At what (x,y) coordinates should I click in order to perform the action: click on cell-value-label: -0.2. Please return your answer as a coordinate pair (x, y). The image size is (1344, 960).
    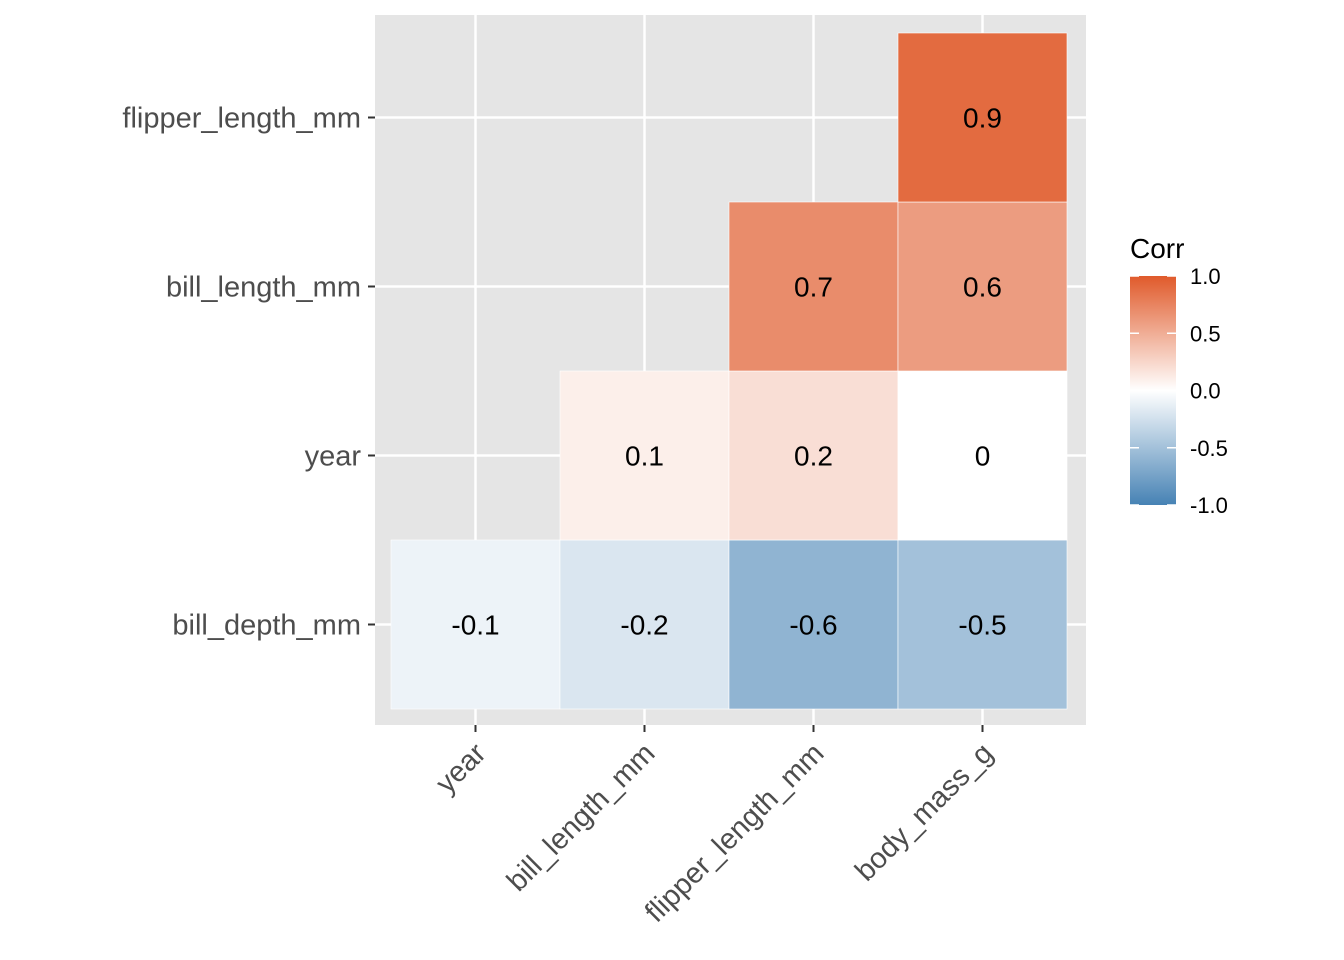
    Looking at the image, I should click on (644, 625).